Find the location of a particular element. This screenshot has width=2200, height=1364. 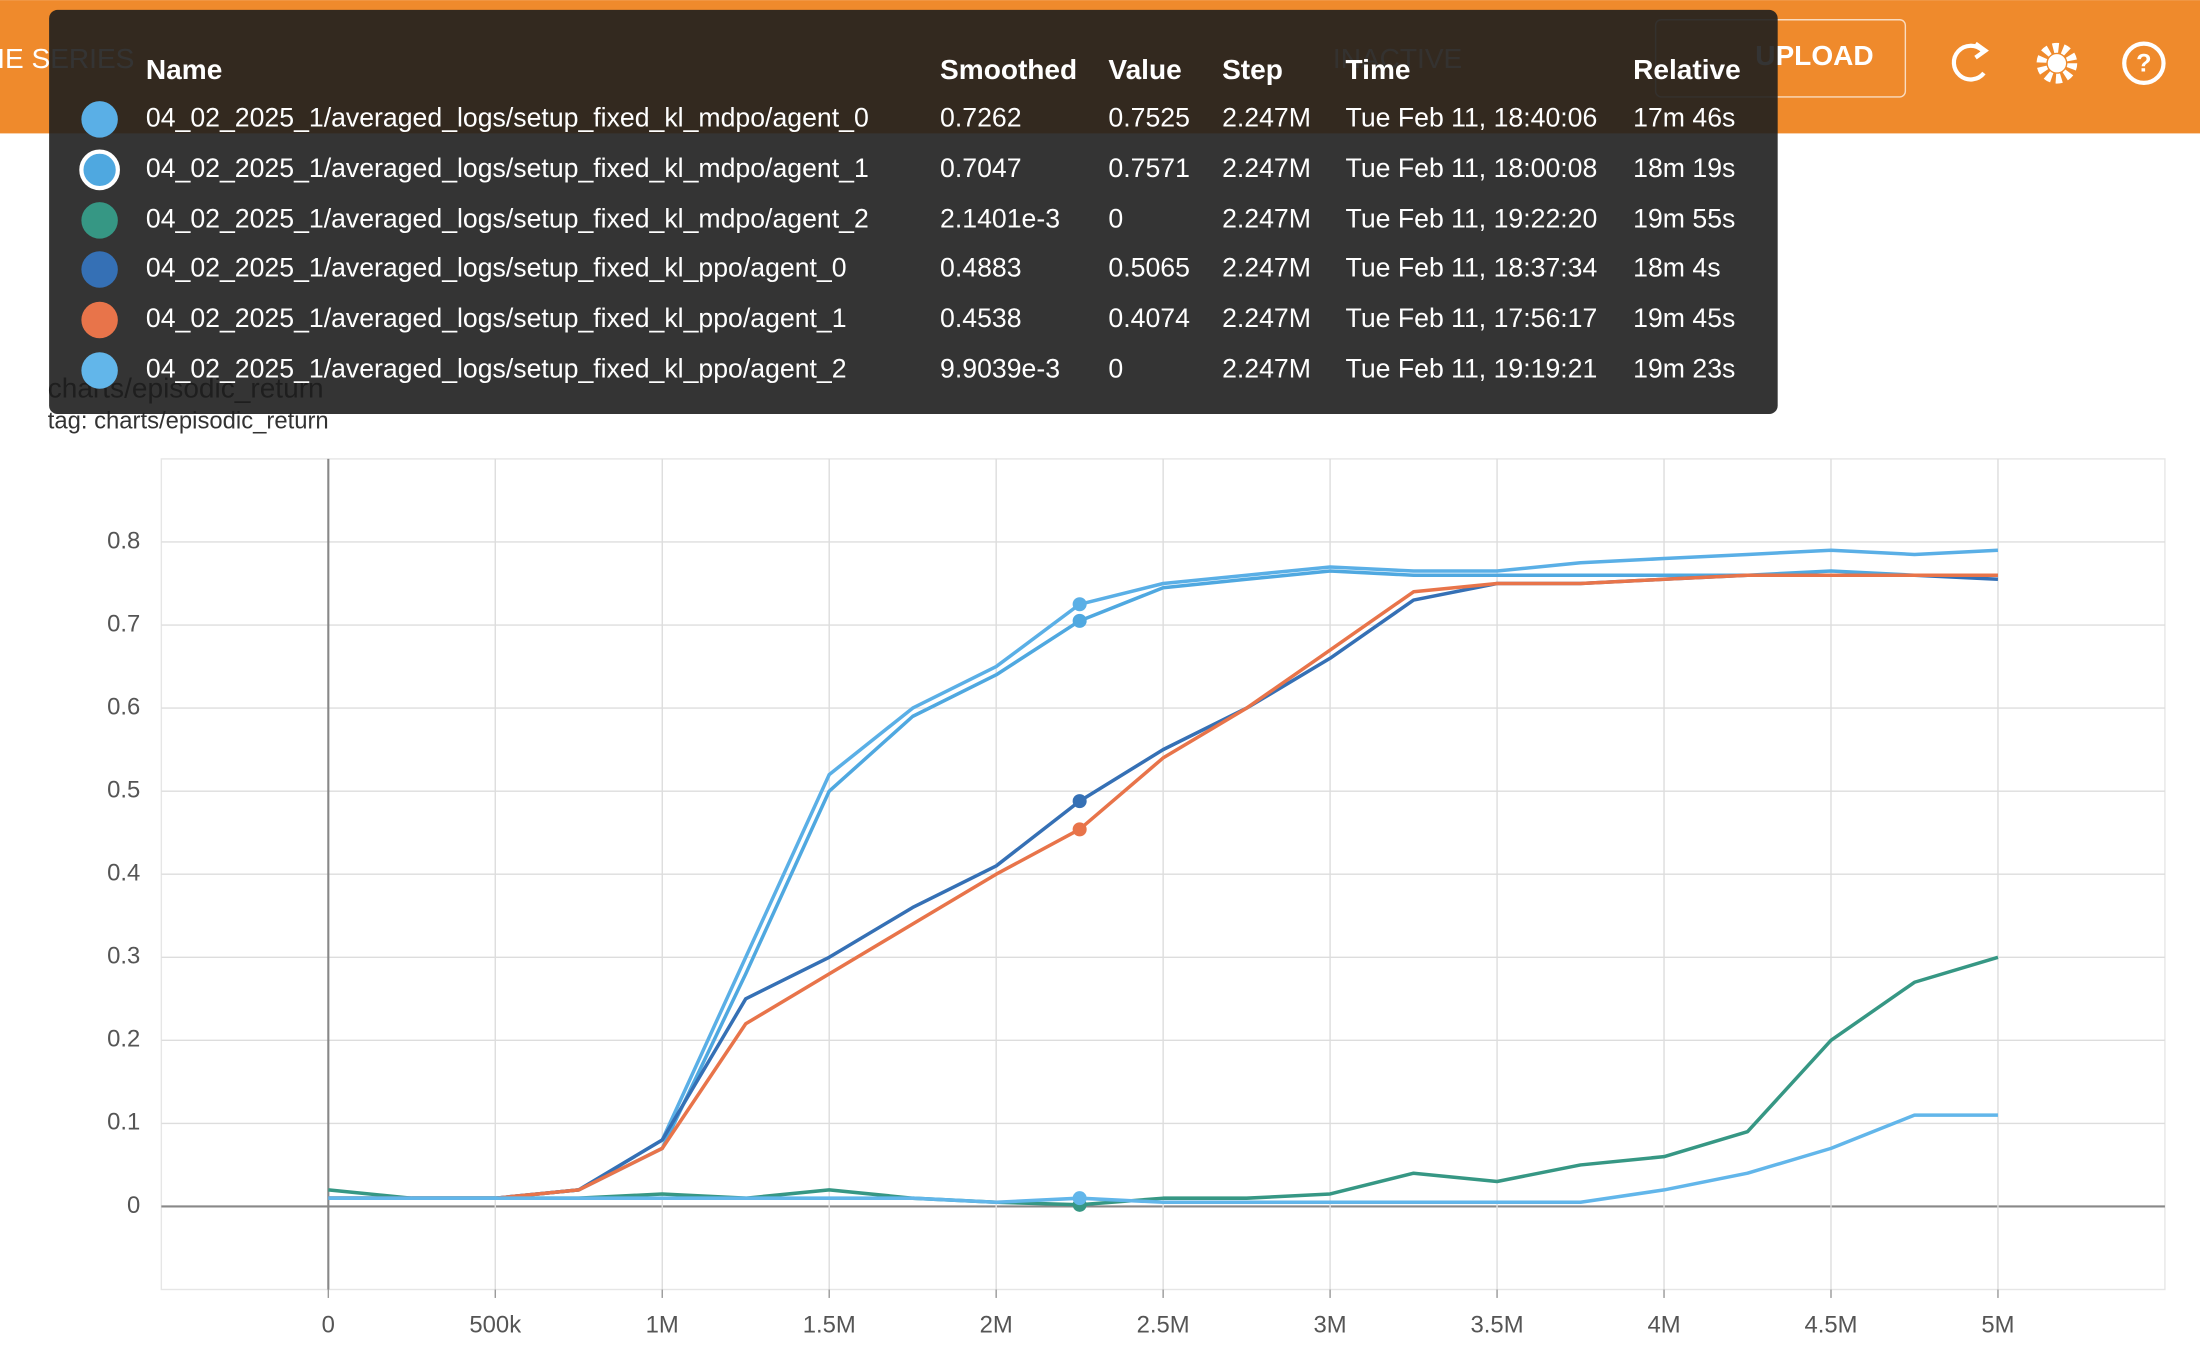

x-tick-label: 4M is located at coordinates (1663, 1324).